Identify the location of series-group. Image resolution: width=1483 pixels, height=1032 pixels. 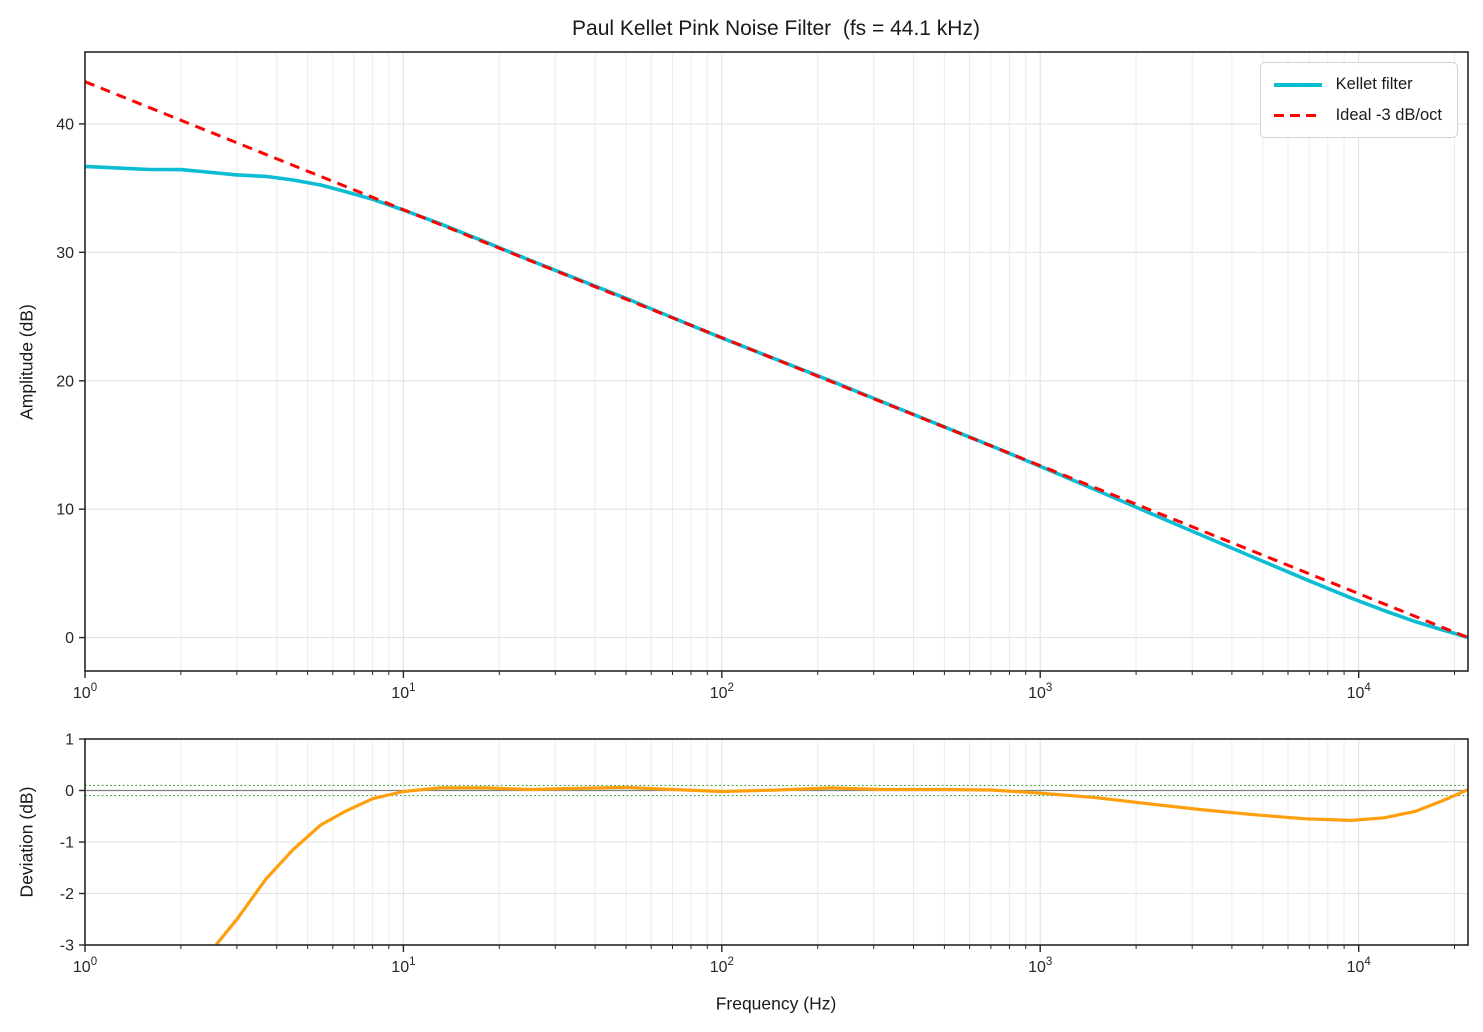
(840, 865).